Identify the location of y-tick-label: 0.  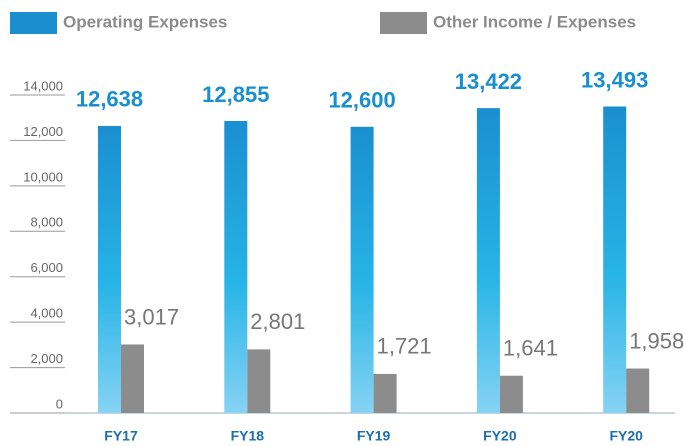
(59, 403).